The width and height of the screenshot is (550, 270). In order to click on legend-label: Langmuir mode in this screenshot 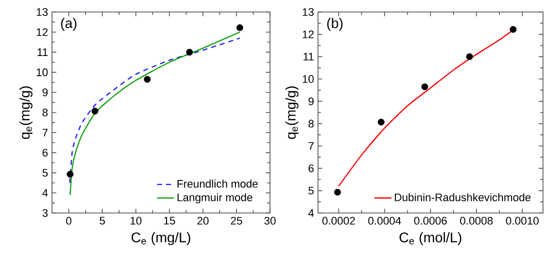, I will do `click(215, 198)`.